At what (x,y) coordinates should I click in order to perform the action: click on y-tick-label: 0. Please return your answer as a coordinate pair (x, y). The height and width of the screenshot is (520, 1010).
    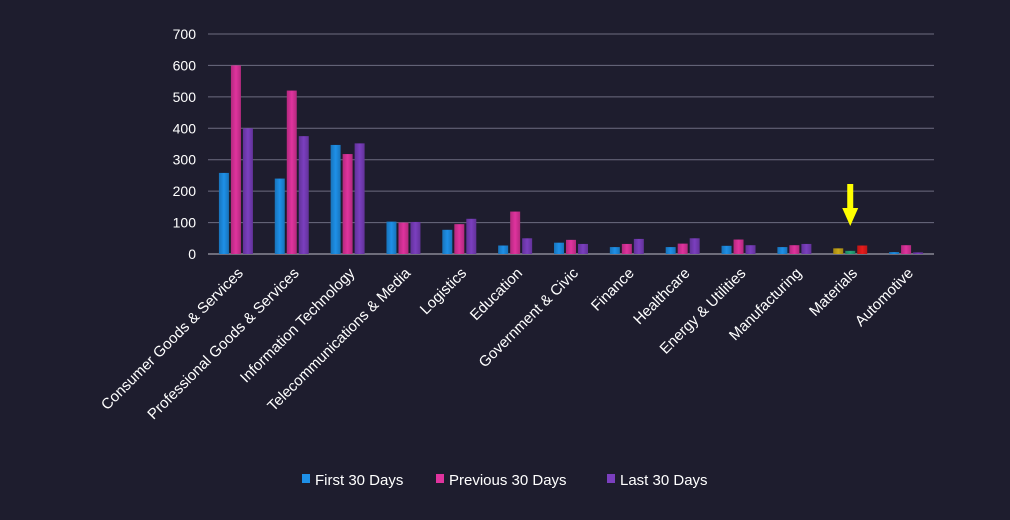
    Looking at the image, I should click on (192, 254).